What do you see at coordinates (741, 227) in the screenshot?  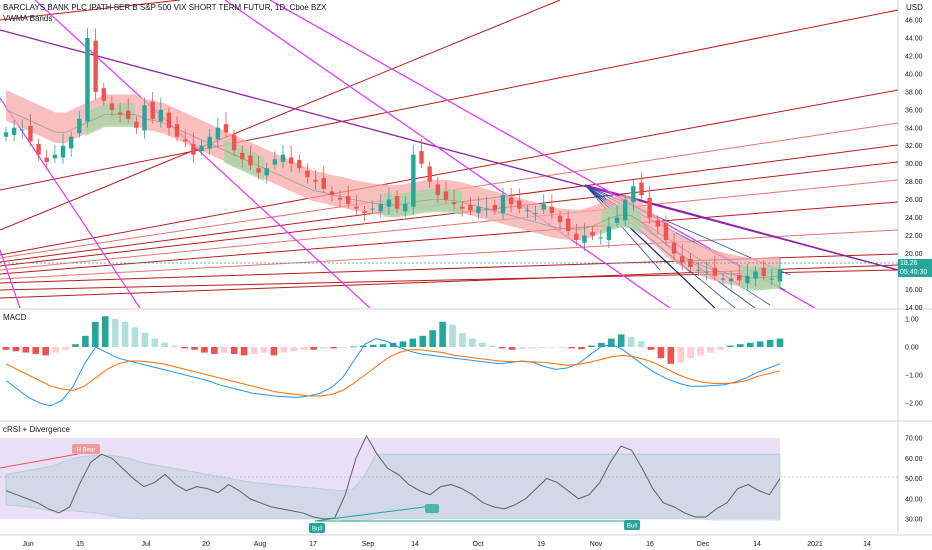 I see `trendline-purple` at bounding box center [741, 227].